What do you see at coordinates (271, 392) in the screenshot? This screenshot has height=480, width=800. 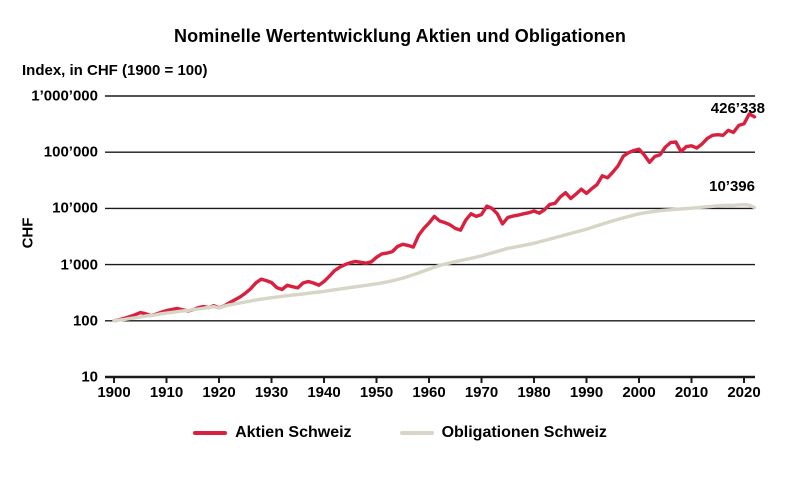 I see `x-tick-label: 1930` at bounding box center [271, 392].